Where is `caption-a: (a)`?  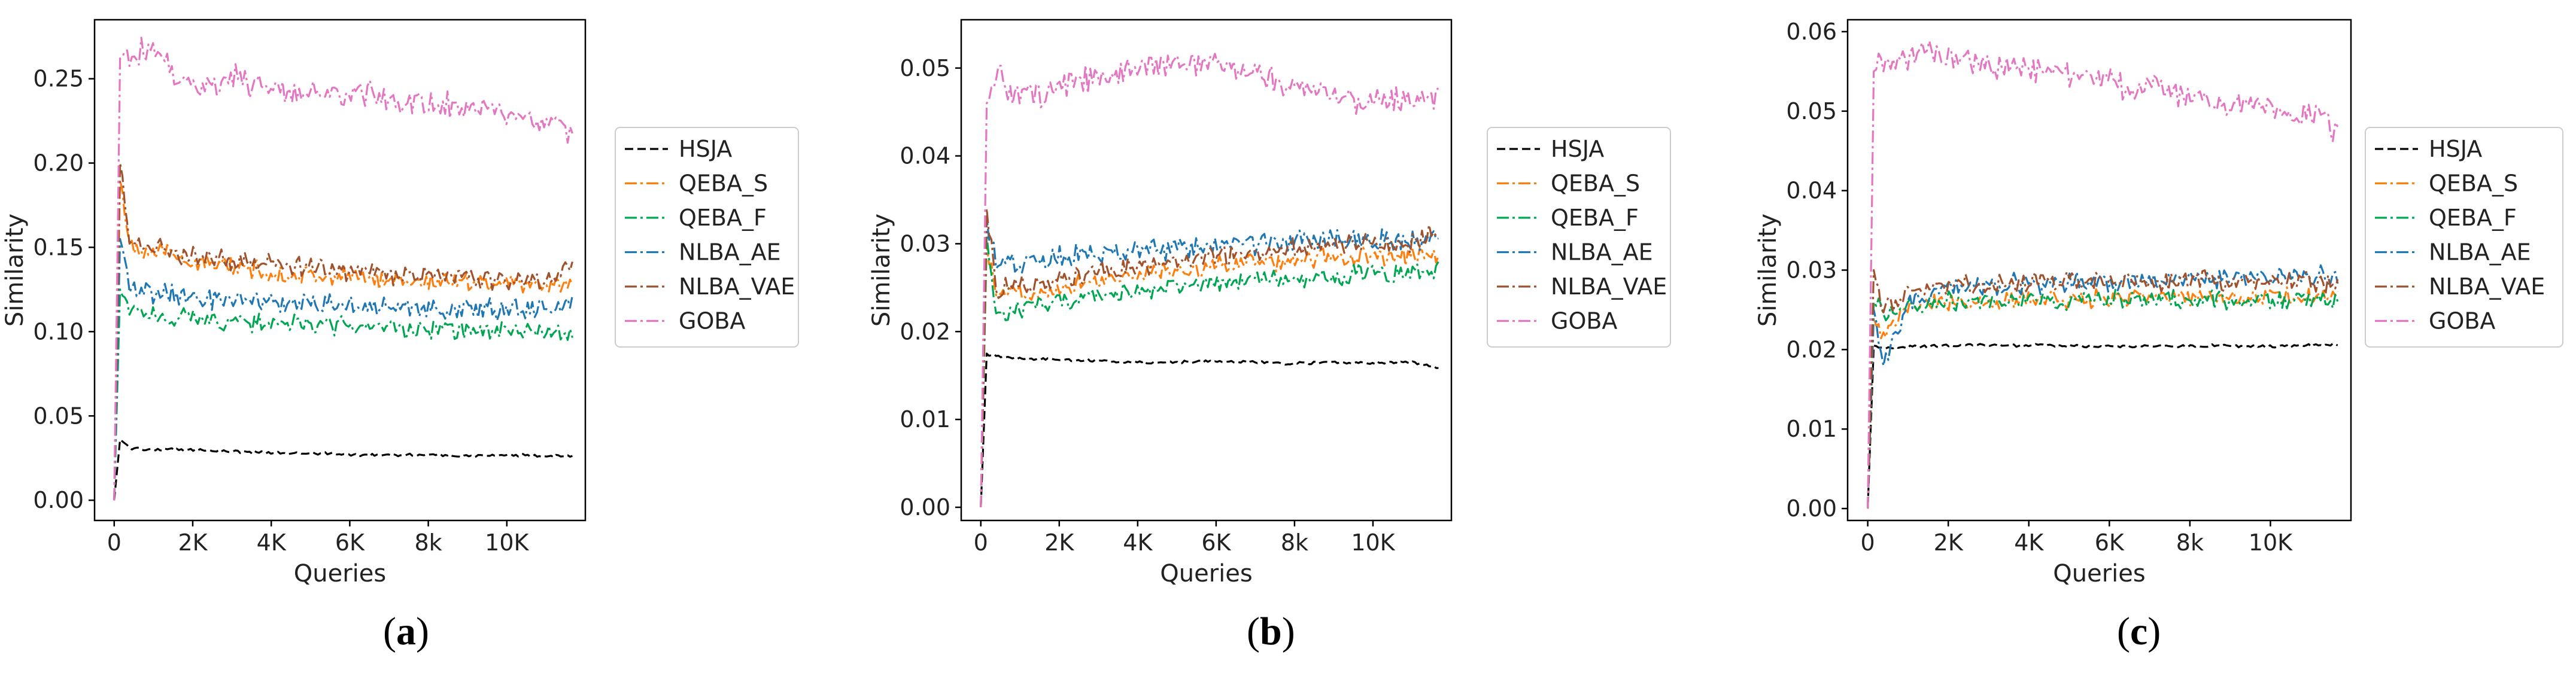 caption-a: (a) is located at coordinates (406, 631).